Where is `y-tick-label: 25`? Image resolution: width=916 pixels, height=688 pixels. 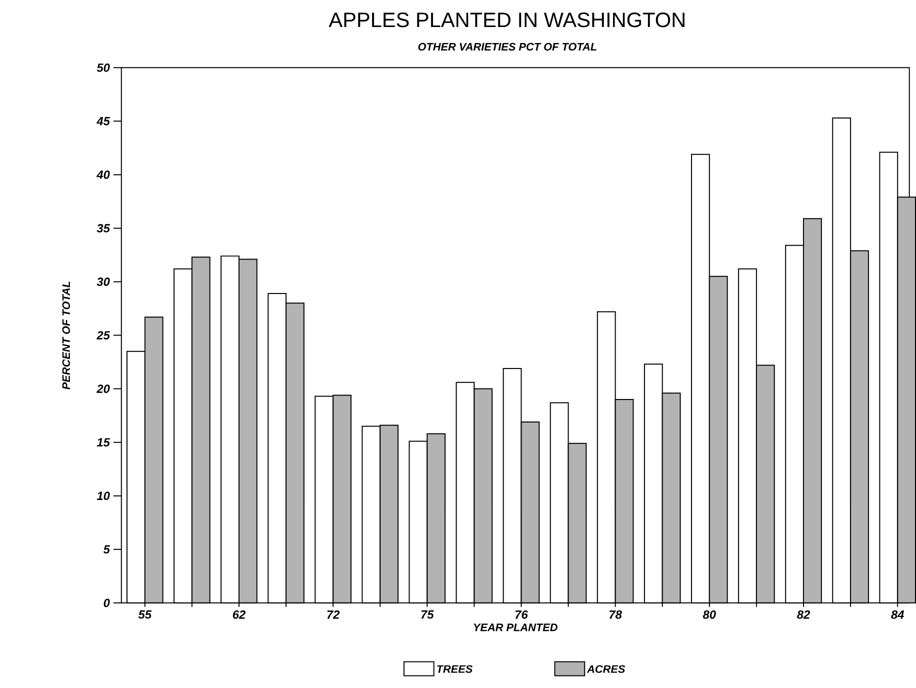 y-tick-label: 25 is located at coordinates (103, 335).